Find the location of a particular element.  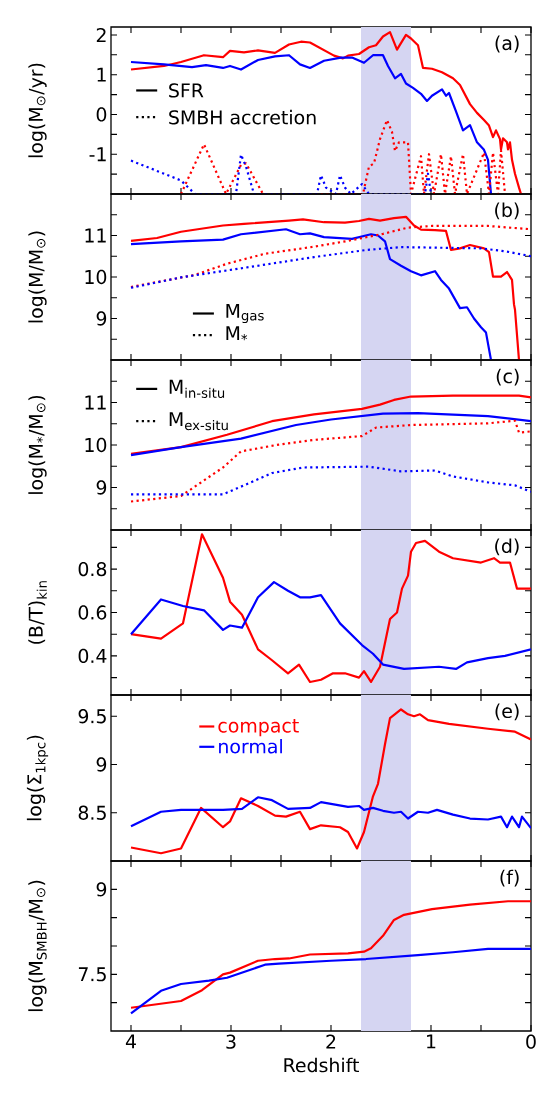

x-tick-label: 2 is located at coordinates (331, 1041).